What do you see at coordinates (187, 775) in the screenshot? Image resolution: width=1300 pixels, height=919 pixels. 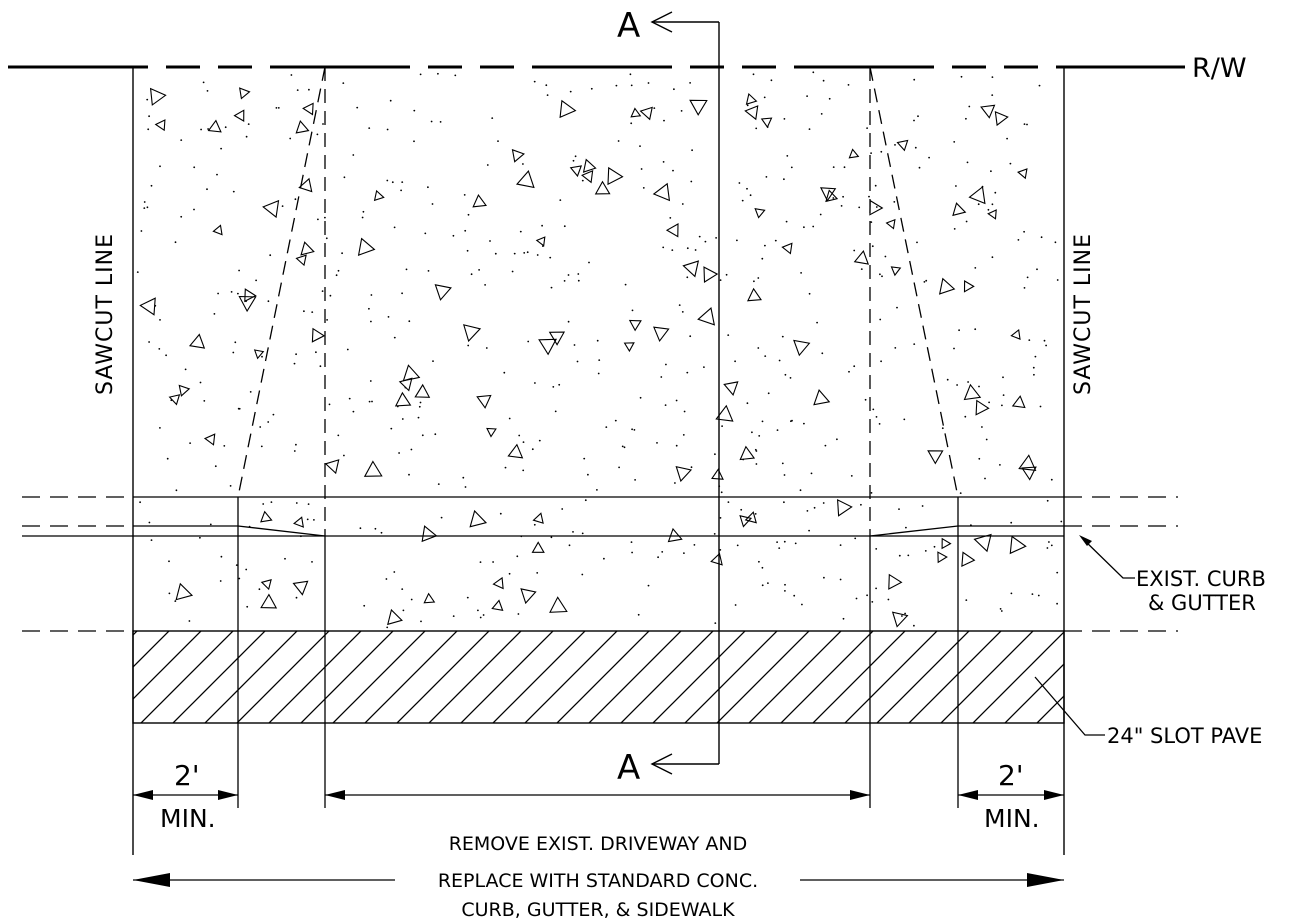 I see `dim-left-value: 2'` at bounding box center [187, 775].